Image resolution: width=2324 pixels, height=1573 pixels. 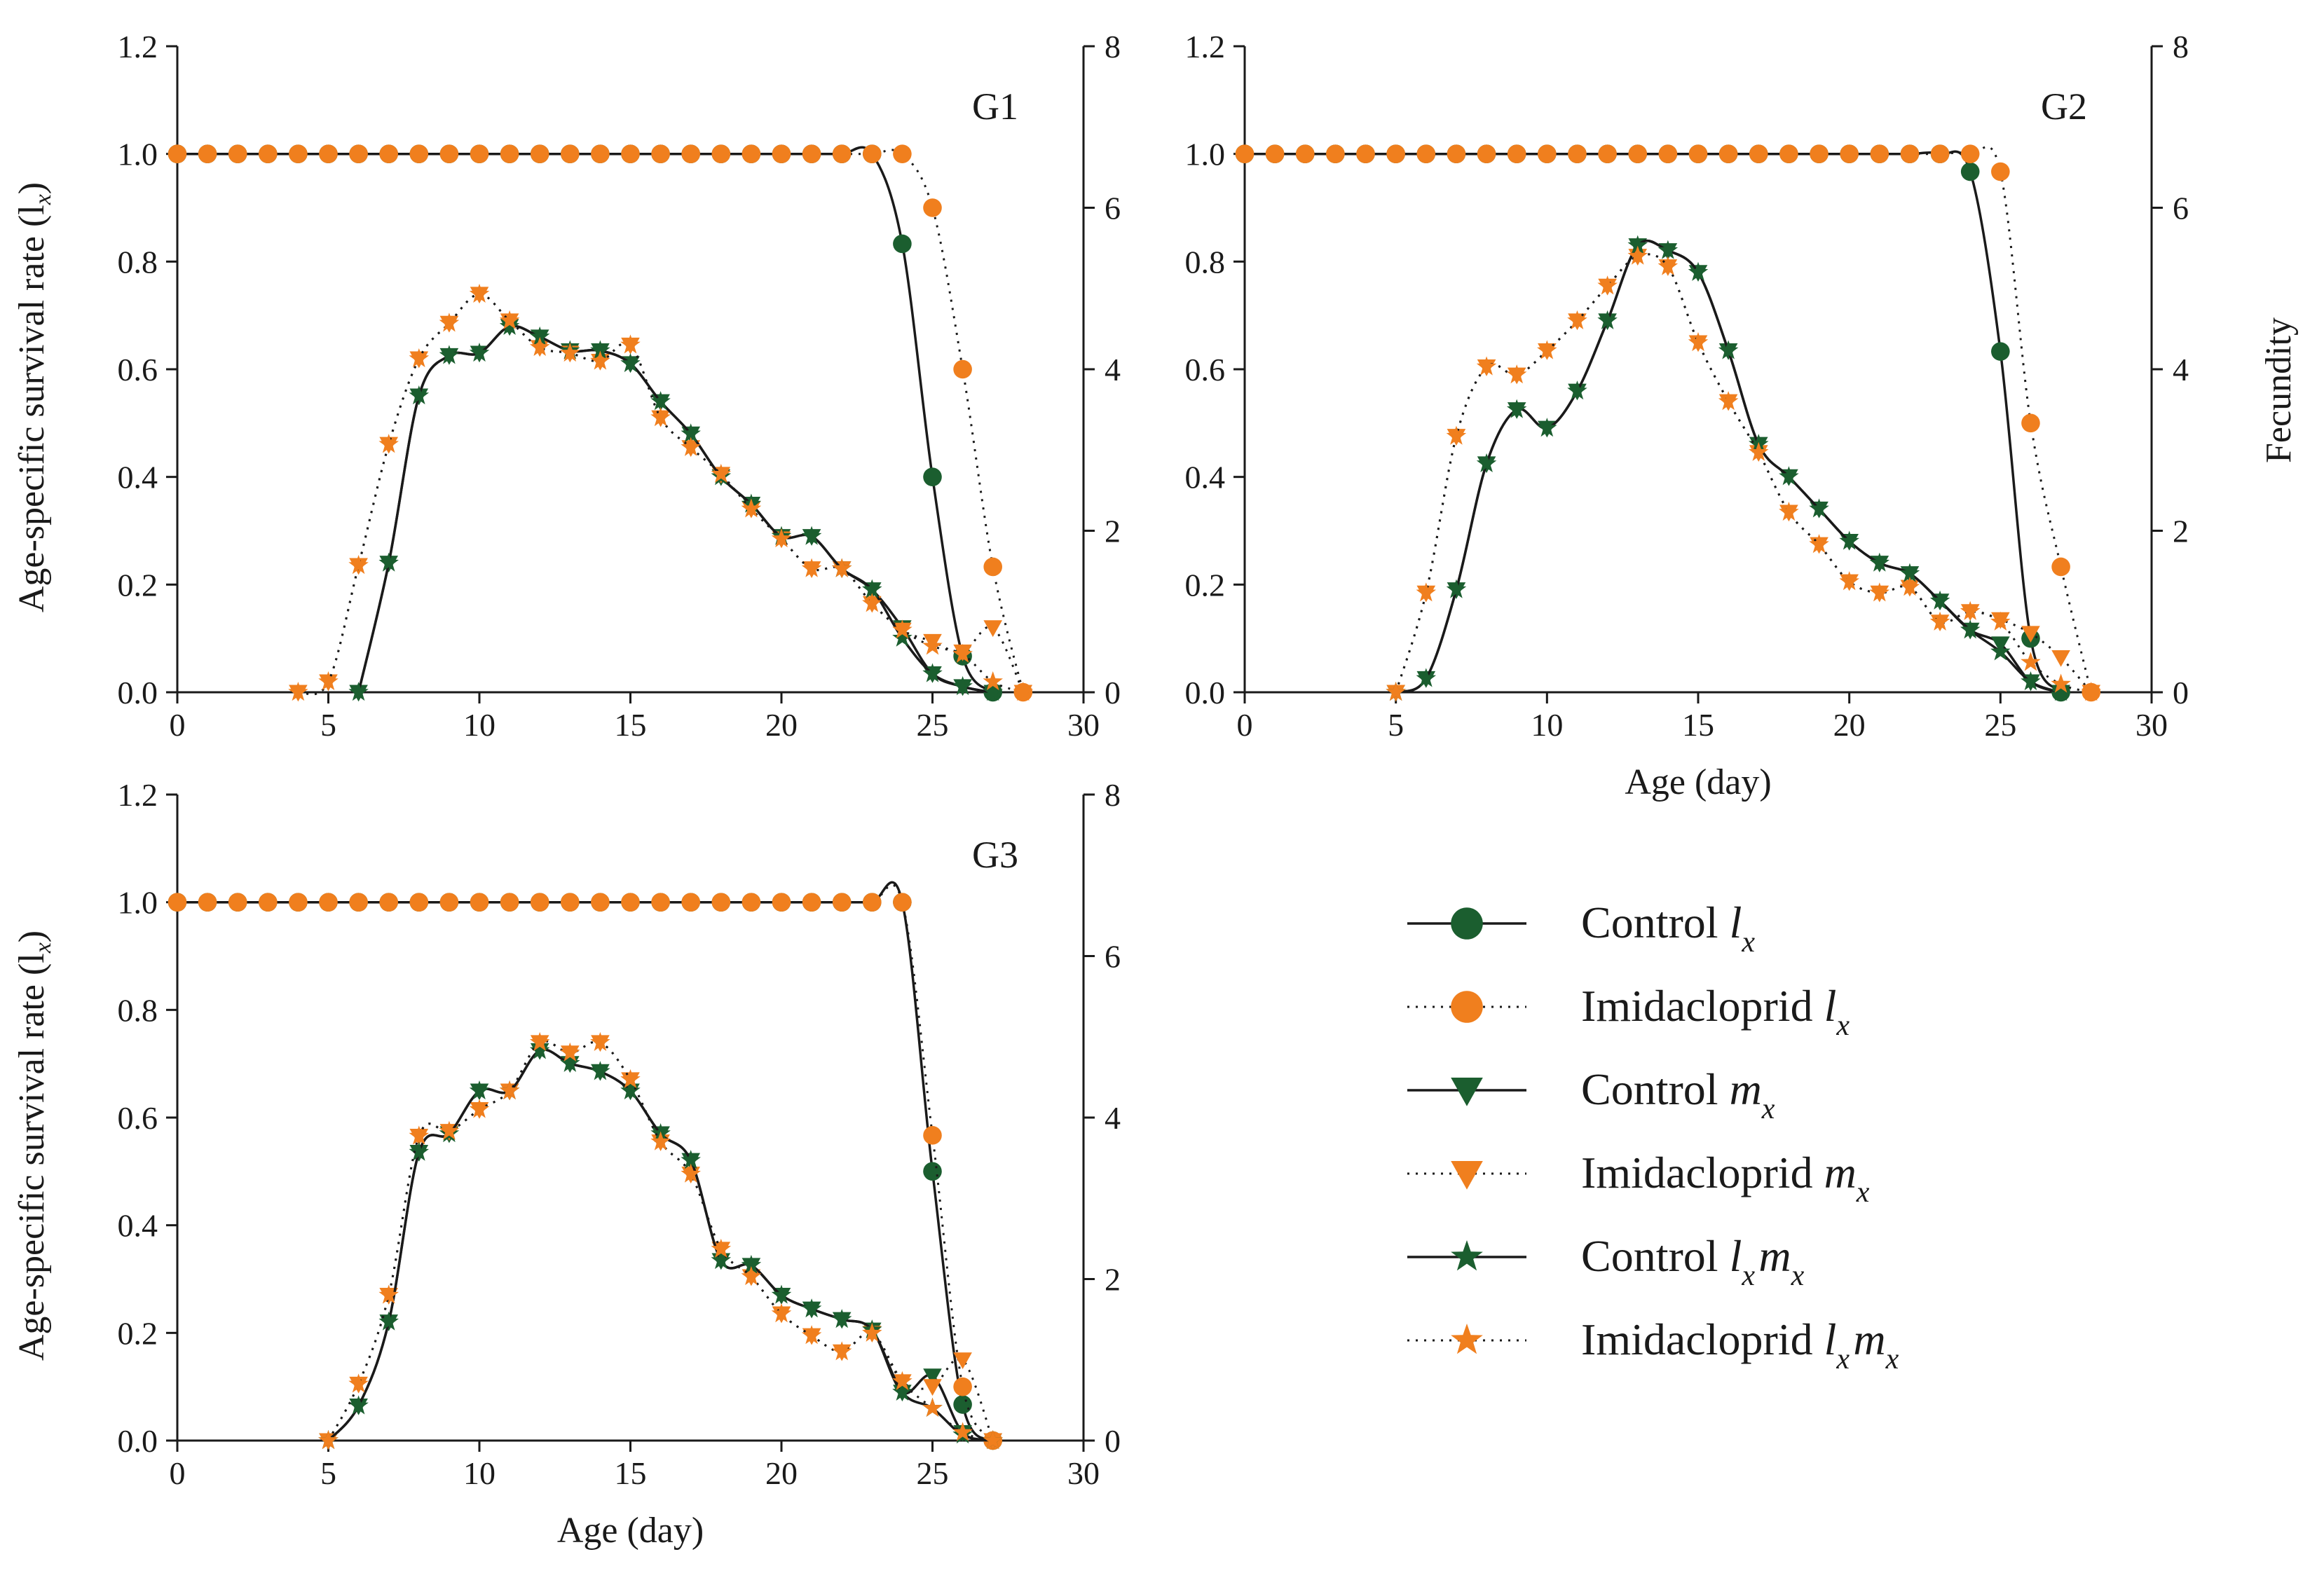 I want to click on panel-title: G1, so click(x=995, y=106).